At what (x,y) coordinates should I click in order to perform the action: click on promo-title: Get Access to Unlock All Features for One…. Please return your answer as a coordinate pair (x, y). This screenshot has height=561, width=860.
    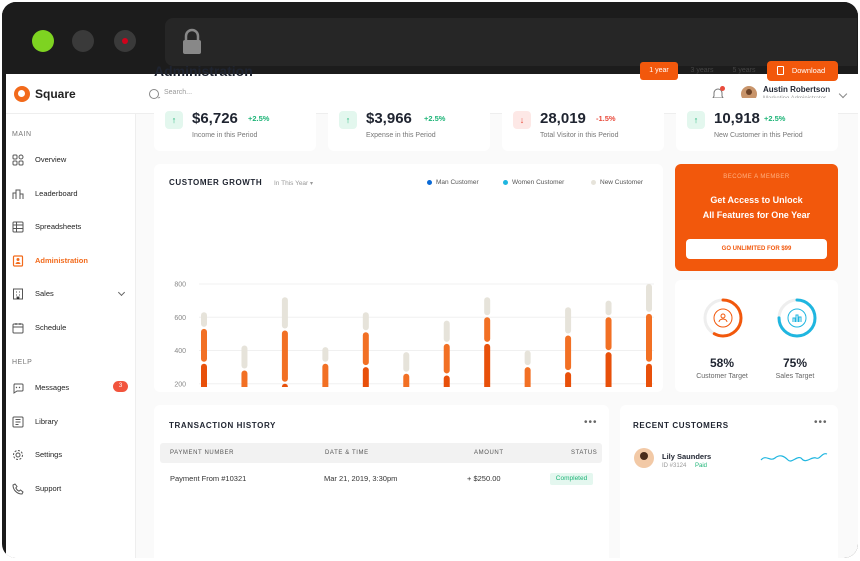
    Looking at the image, I should click on (756, 208).